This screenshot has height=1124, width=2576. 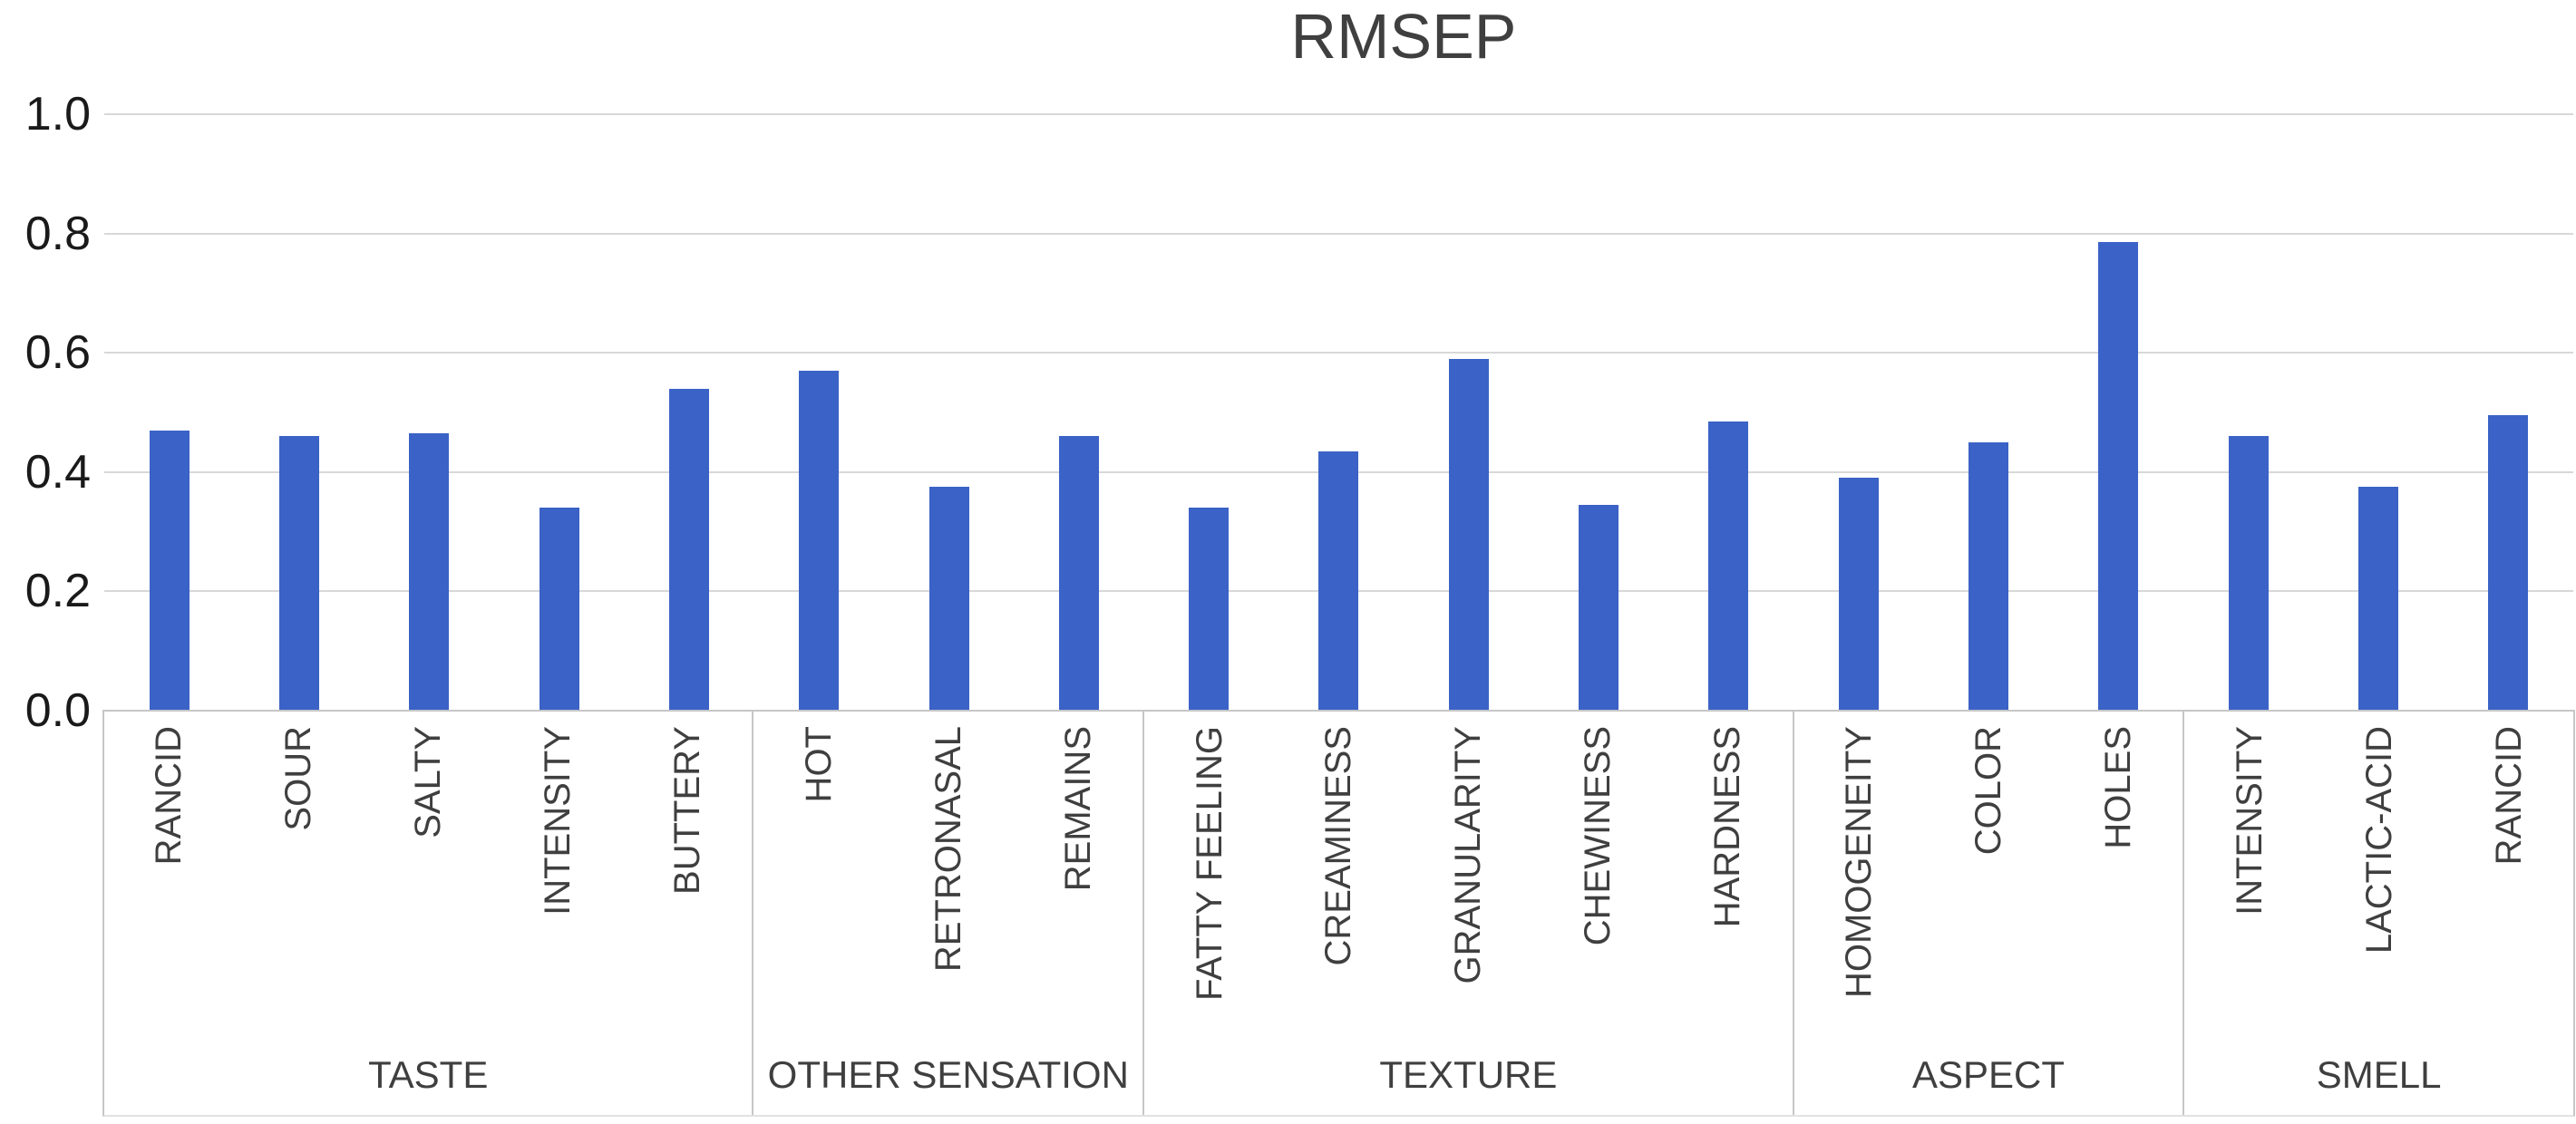 I want to click on category-cell: HARDNESS, so click(x=1728, y=873).